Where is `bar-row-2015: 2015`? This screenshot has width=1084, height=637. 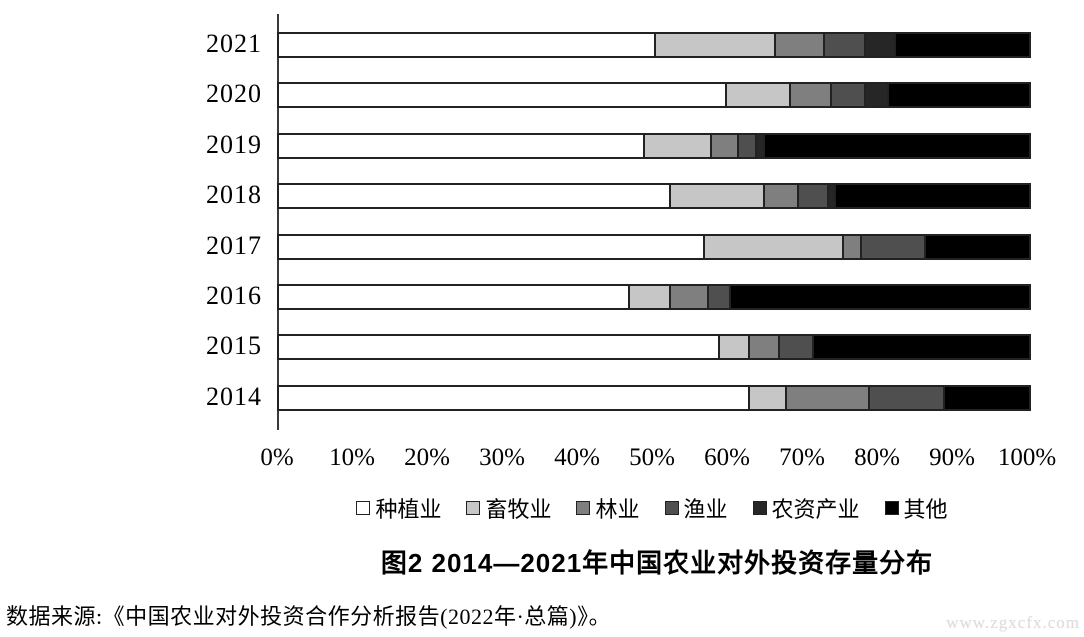 bar-row-2015: 2015 is located at coordinates (542, 346).